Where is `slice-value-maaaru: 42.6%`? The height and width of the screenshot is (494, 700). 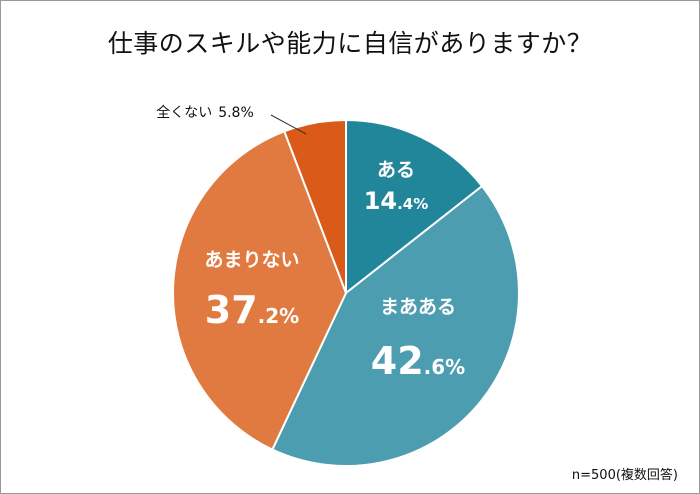 slice-value-maaaru: 42.6% is located at coordinates (418, 361).